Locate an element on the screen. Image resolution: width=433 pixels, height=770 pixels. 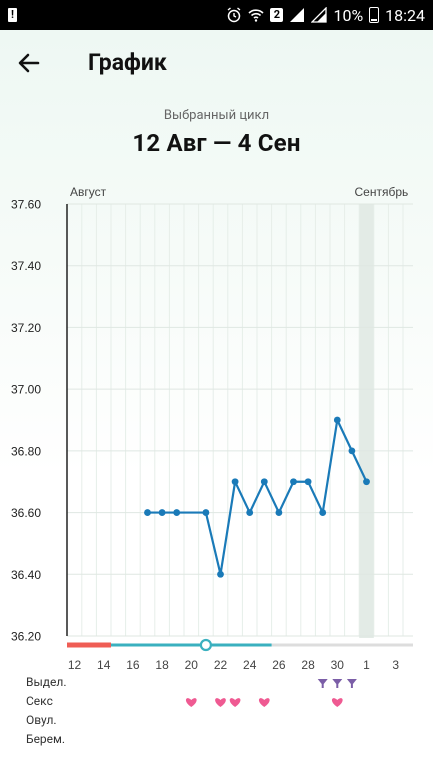
x-tick-label: 18 is located at coordinates (162, 665).